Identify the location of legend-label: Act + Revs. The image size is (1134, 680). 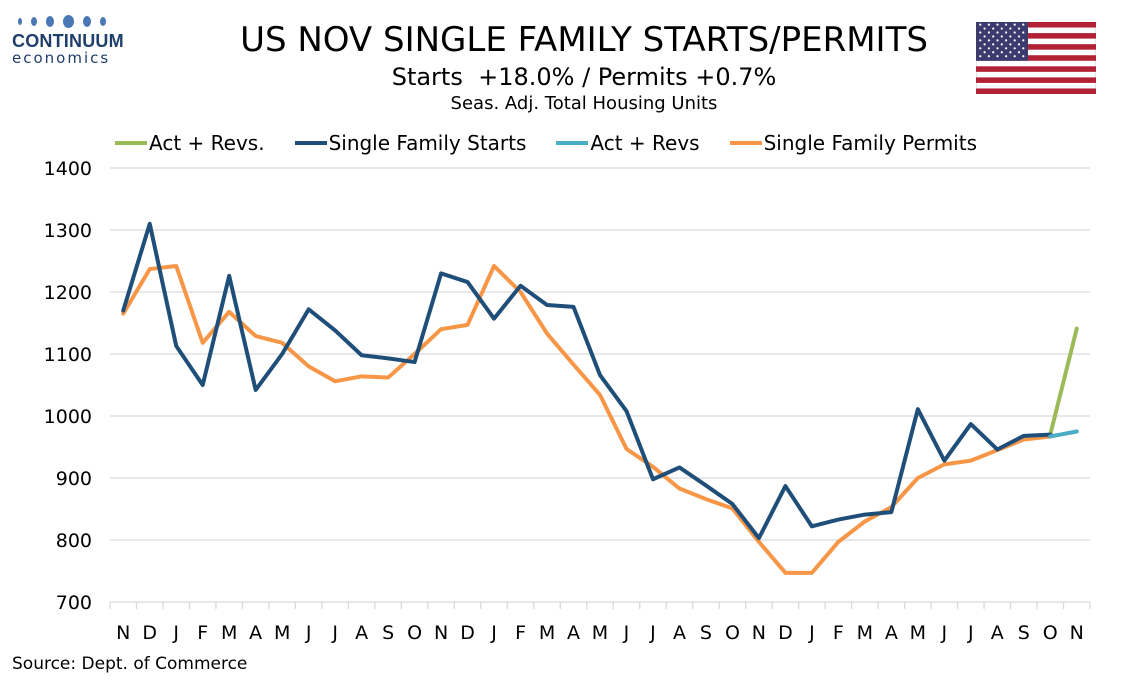
(645, 143).